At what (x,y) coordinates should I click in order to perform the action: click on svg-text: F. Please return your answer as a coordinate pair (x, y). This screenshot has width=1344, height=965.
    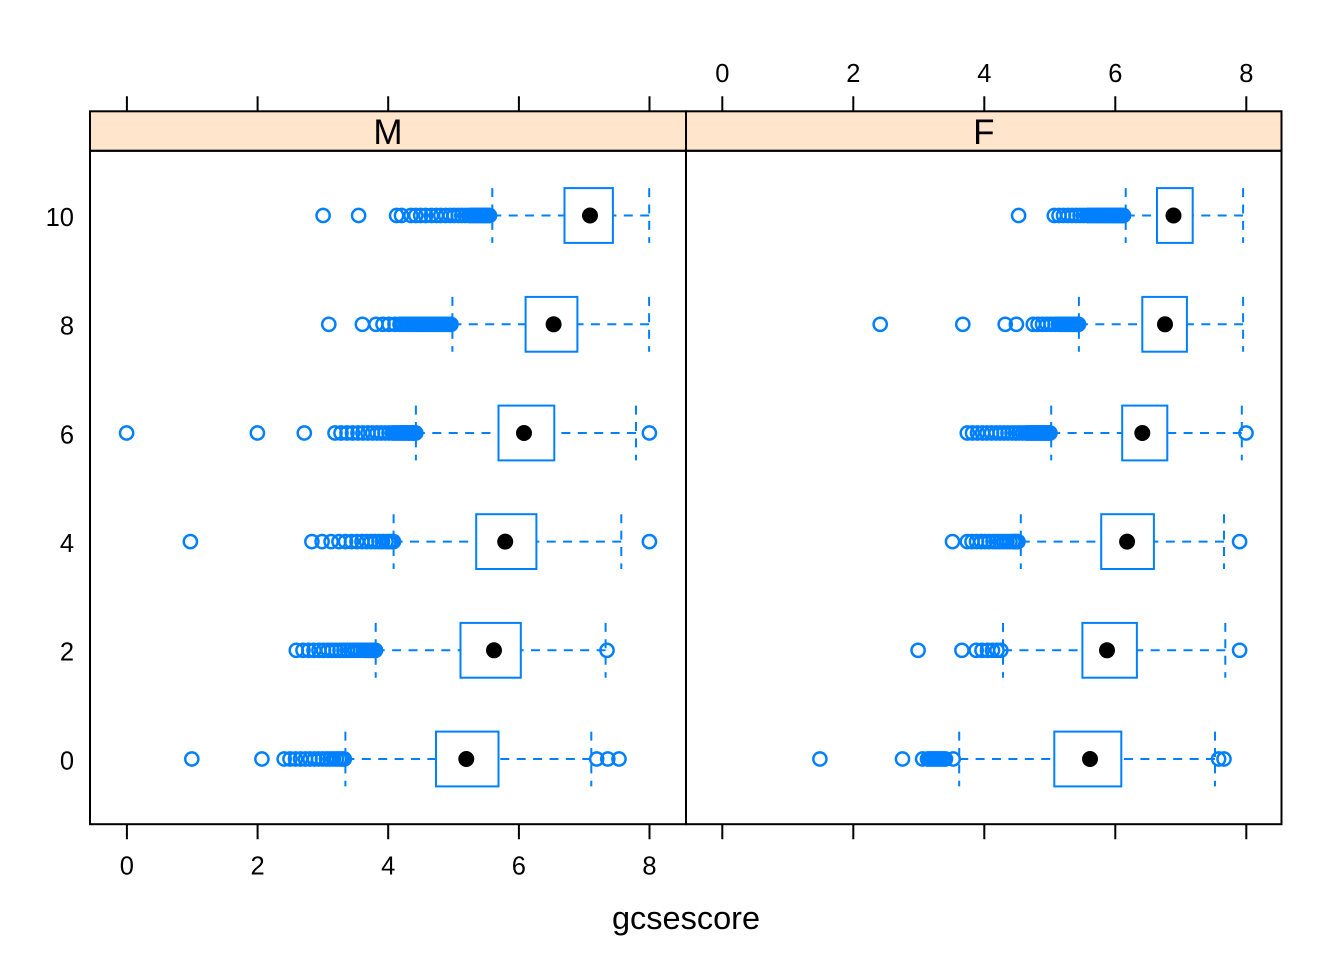
    Looking at the image, I should click on (983, 132).